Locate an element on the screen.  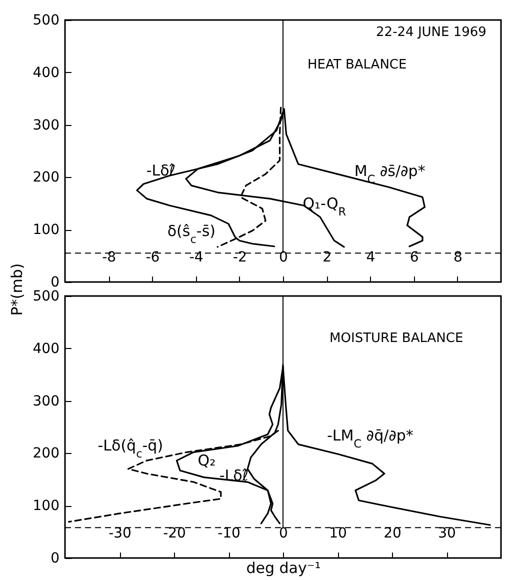
x-tick-label: 10 is located at coordinates (338, 534).